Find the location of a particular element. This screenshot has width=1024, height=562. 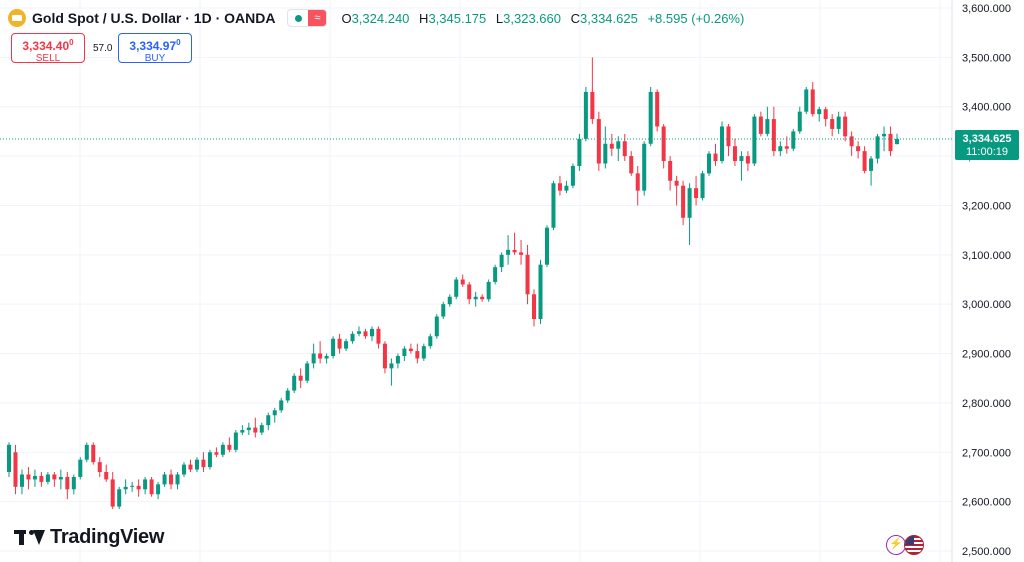

ohlc-high-value: 3,345.175 is located at coordinates (457, 18).